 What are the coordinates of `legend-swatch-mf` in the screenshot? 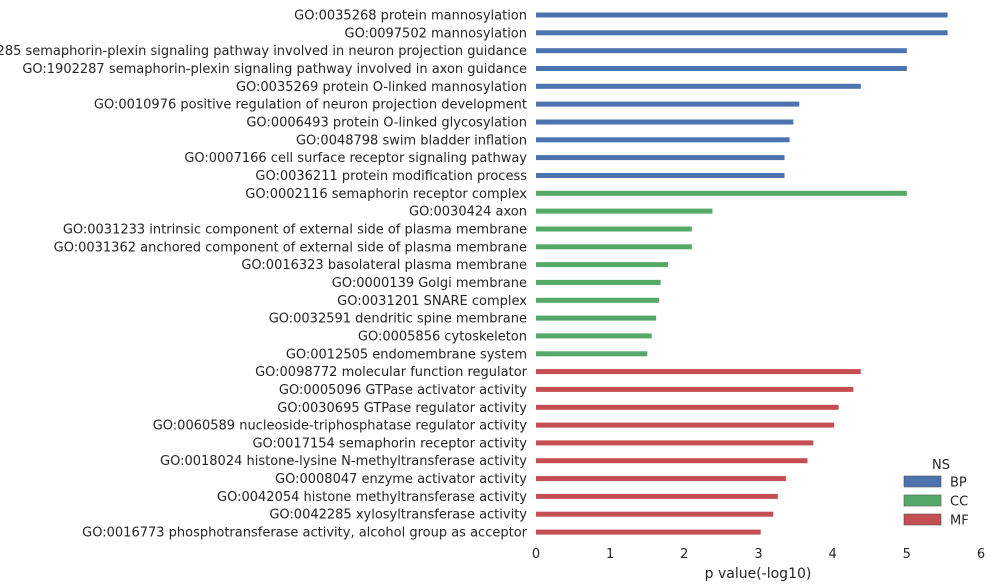 It's located at (922, 519).